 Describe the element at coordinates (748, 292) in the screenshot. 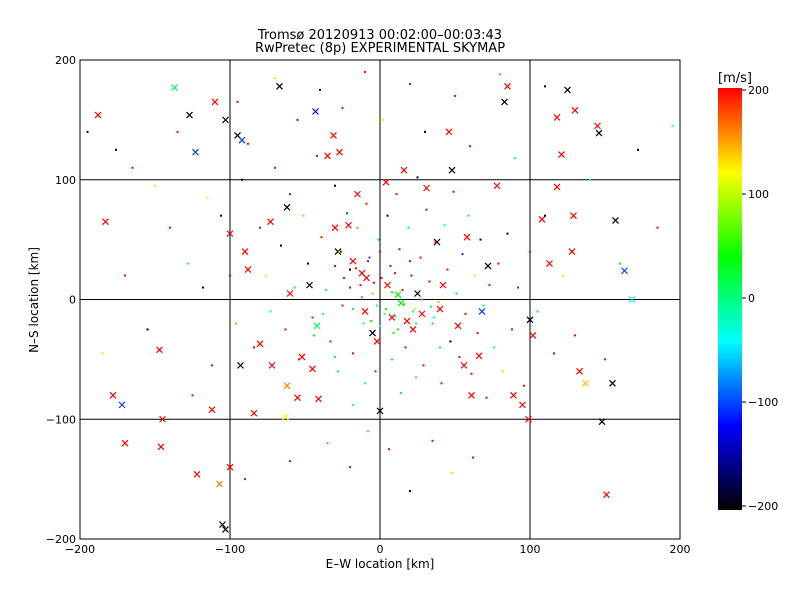

I see `colorbar: [m/s] 200 100 0 −100 −200` at that location.